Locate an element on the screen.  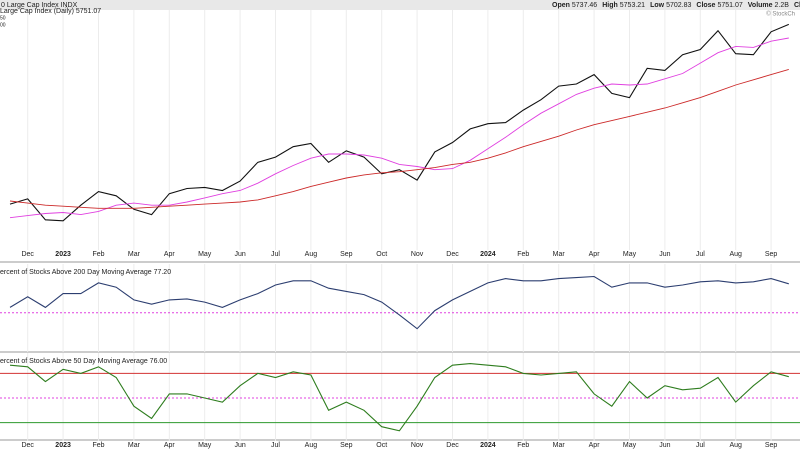
quote-value: 5753.21 is located at coordinates (632, 5).